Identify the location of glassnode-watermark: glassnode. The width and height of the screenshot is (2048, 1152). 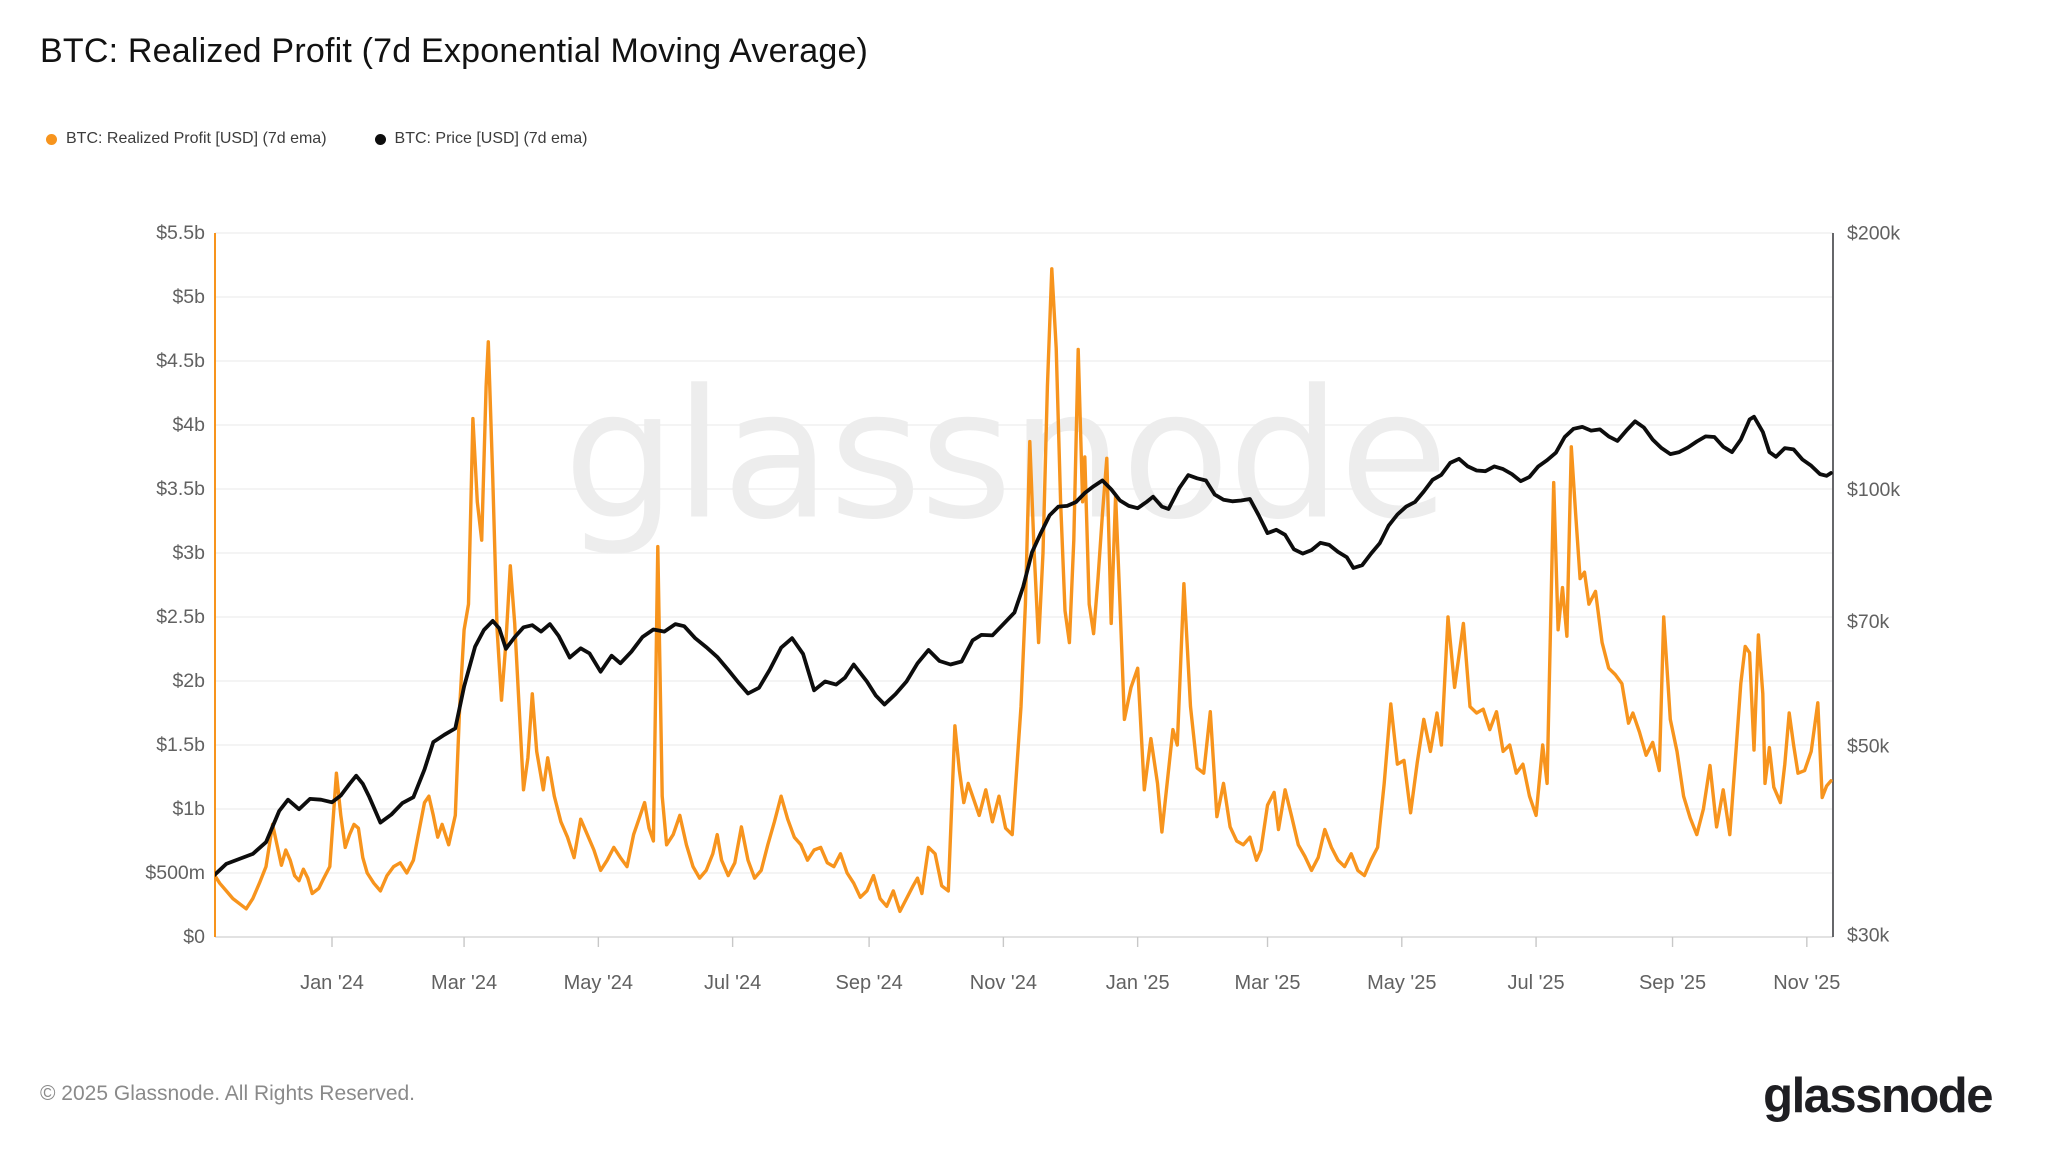
(1004, 455).